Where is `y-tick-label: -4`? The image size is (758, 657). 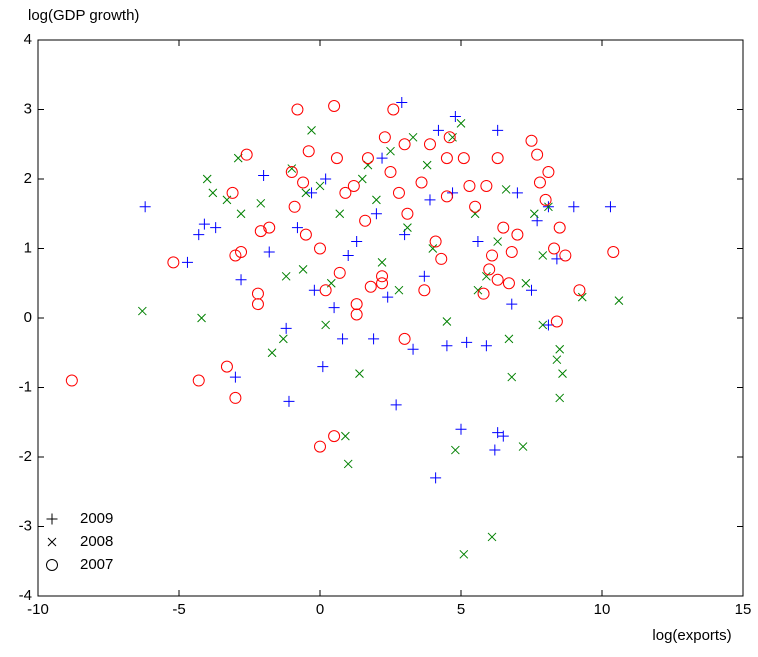 y-tick-label: -4 is located at coordinates (25, 595).